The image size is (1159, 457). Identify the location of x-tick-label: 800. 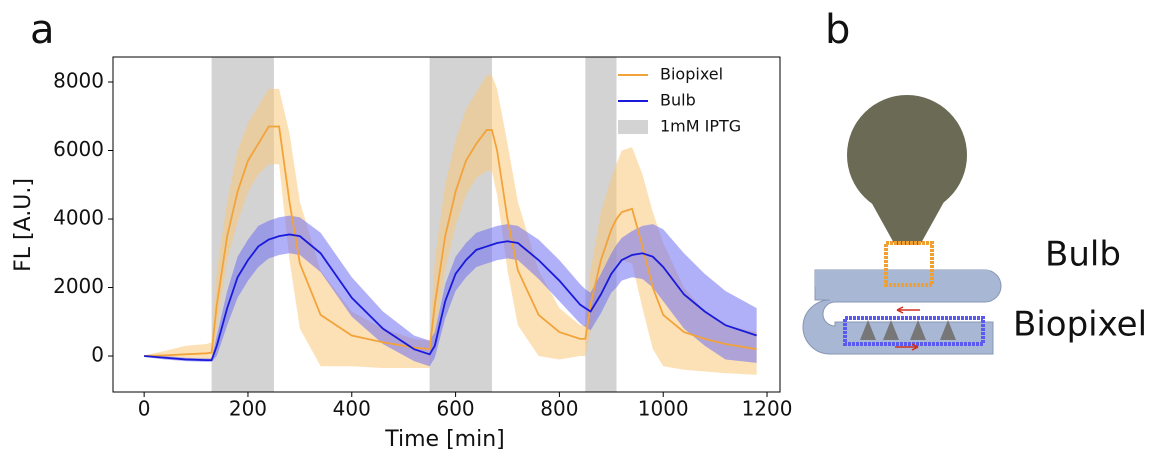
(559, 409).